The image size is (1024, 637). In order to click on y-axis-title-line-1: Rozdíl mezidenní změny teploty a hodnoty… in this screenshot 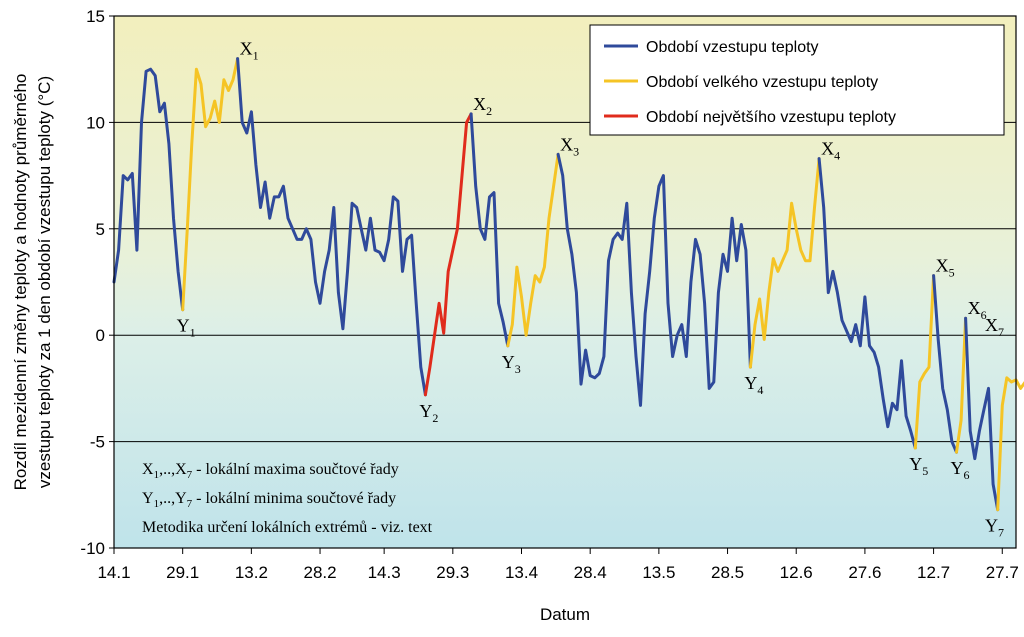, I will do `click(20, 282)`.